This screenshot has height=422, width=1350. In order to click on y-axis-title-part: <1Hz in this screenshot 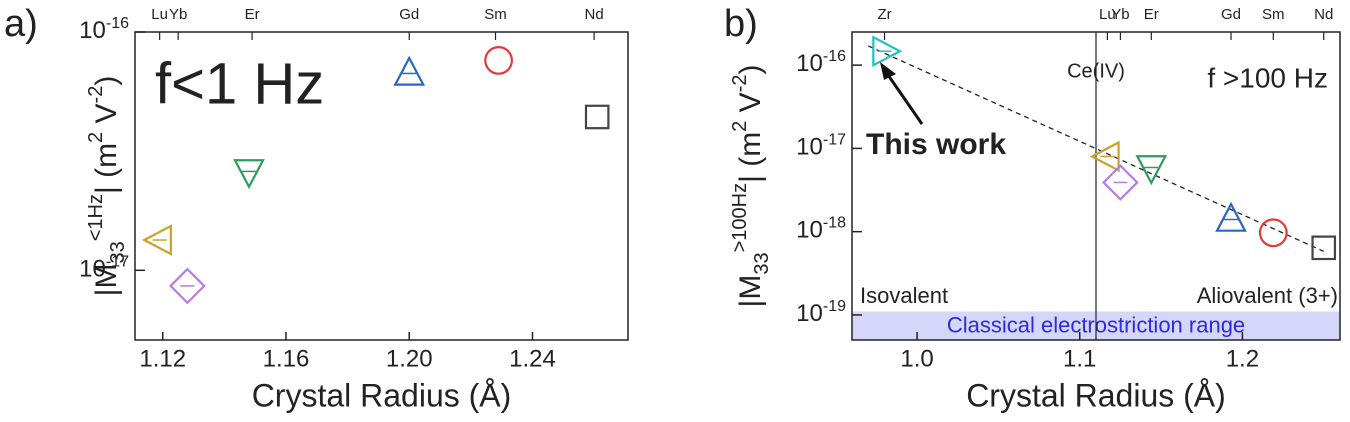, I will do `click(96, 217)`.